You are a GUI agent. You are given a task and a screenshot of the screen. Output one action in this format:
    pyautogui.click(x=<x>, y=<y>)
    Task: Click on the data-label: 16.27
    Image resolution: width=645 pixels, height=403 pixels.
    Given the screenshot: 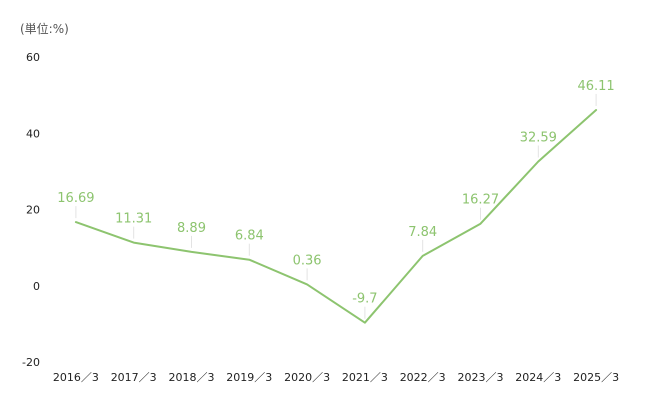 What is the action you would take?
    pyautogui.click(x=480, y=200)
    